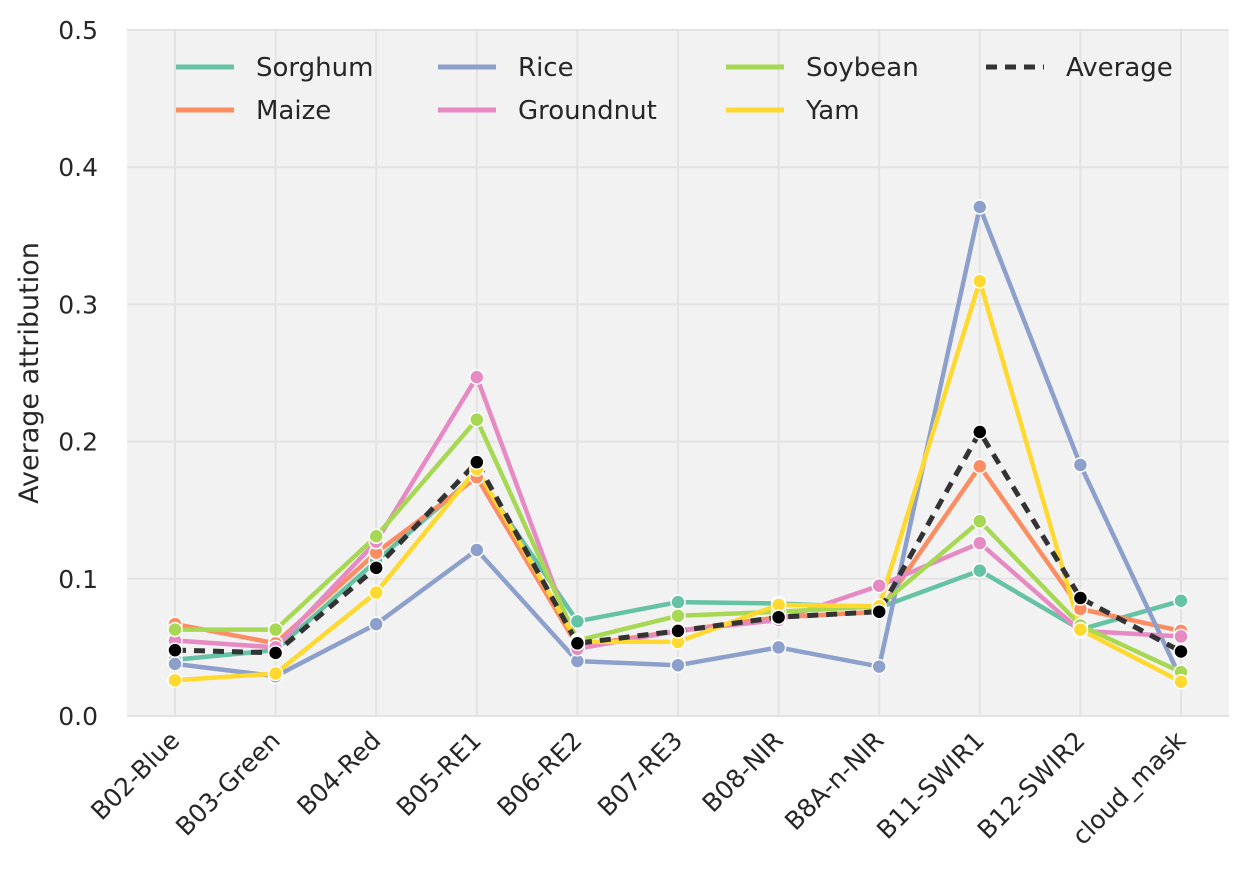 This screenshot has height=893, width=1242. I want to click on x-tick-label: B02-Blue, so click(135, 776).